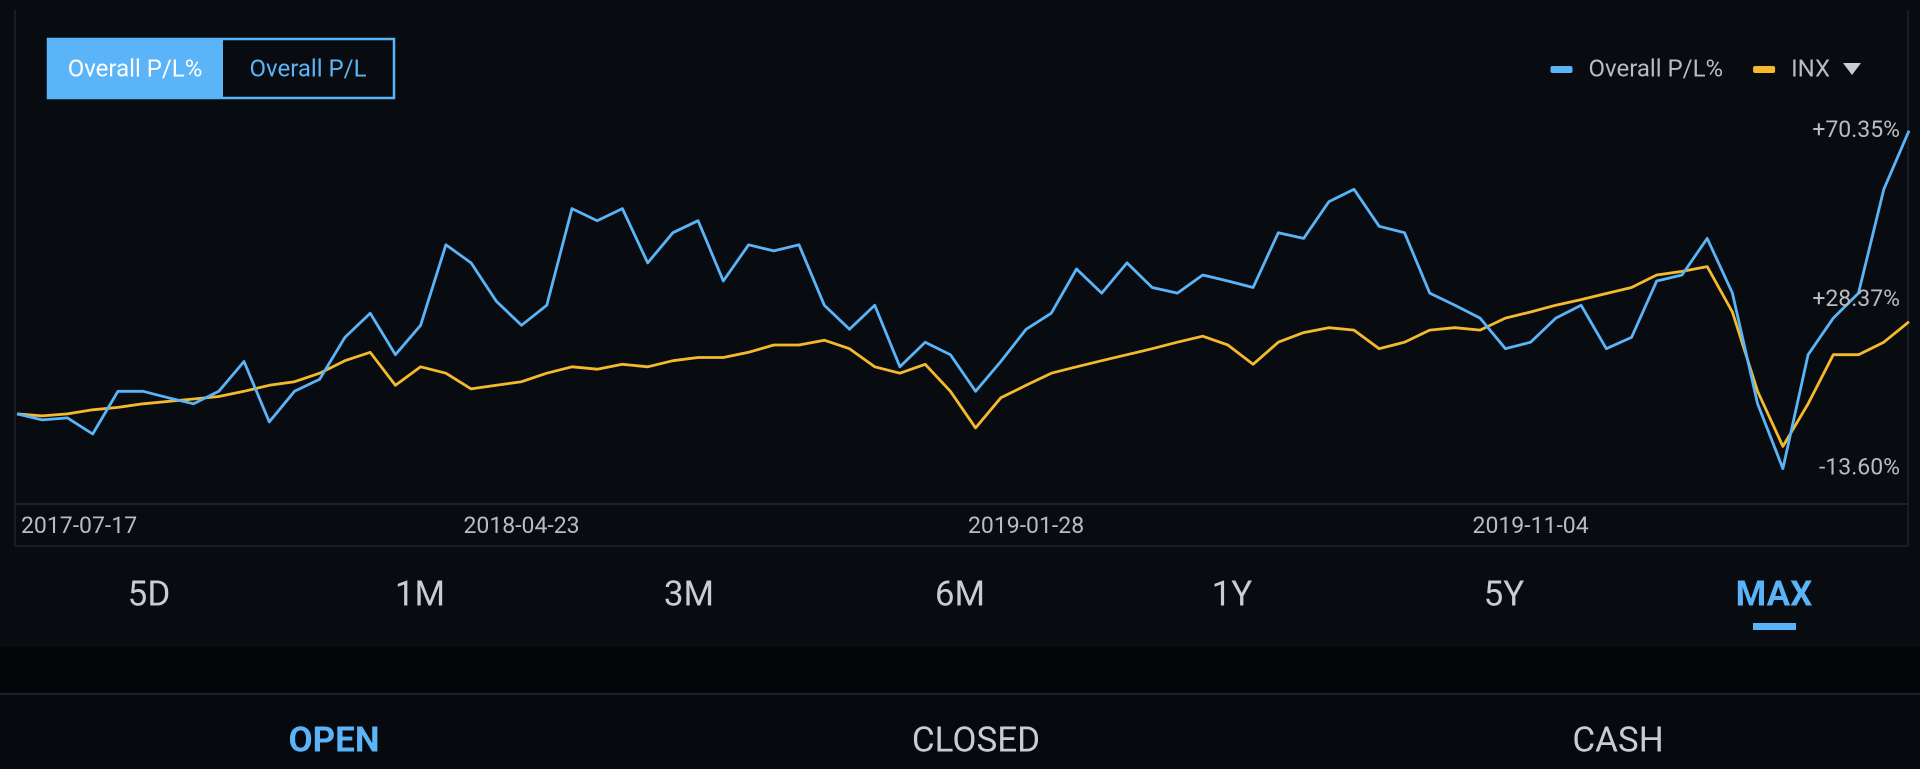 This screenshot has height=769, width=1920. Describe the element at coordinates (333, 739) in the screenshot. I see `tab: OPEN` at that location.